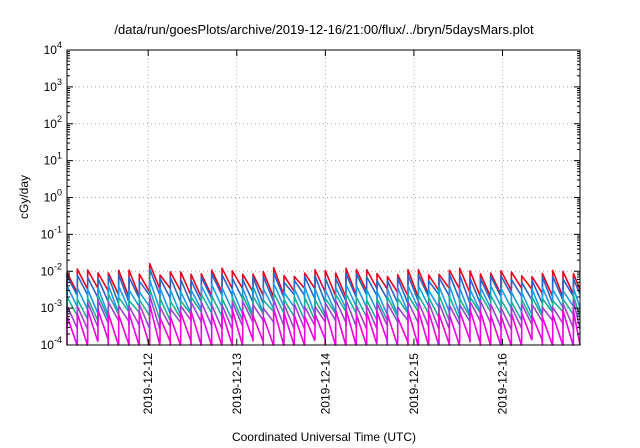 The width and height of the screenshot is (640, 448). What do you see at coordinates (502, 384) in the screenshot?
I see `x-tick-label: 2019-12-16` at bounding box center [502, 384].